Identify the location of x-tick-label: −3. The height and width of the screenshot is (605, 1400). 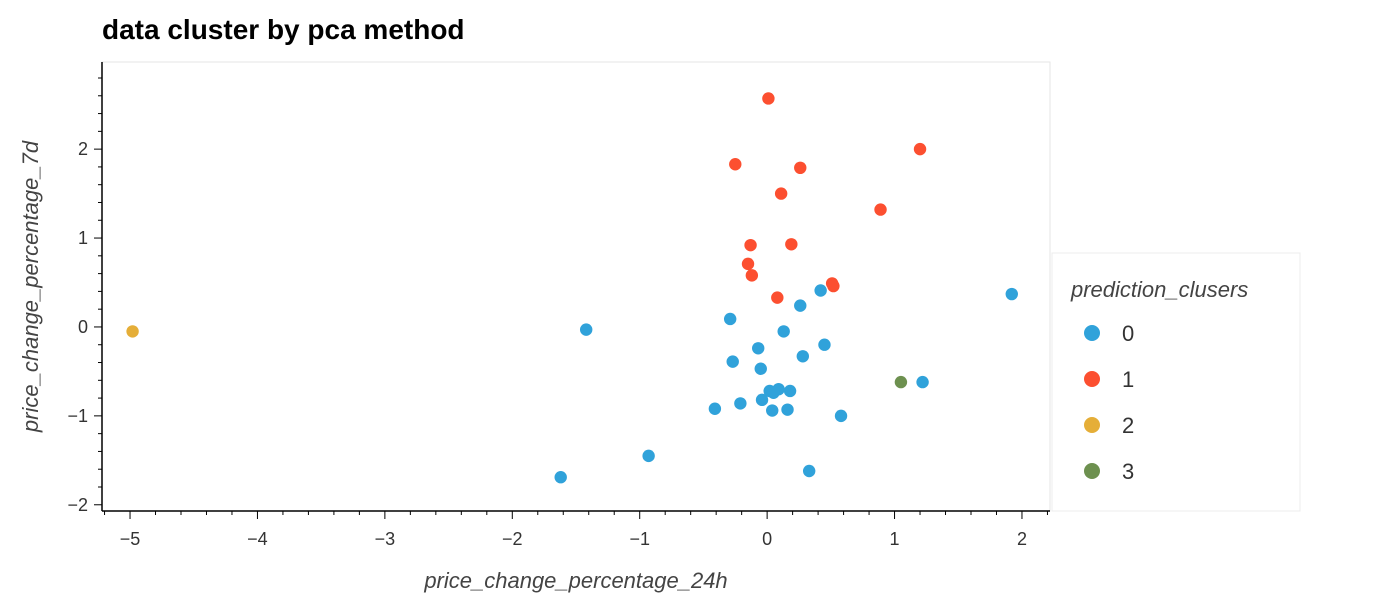
(385, 539).